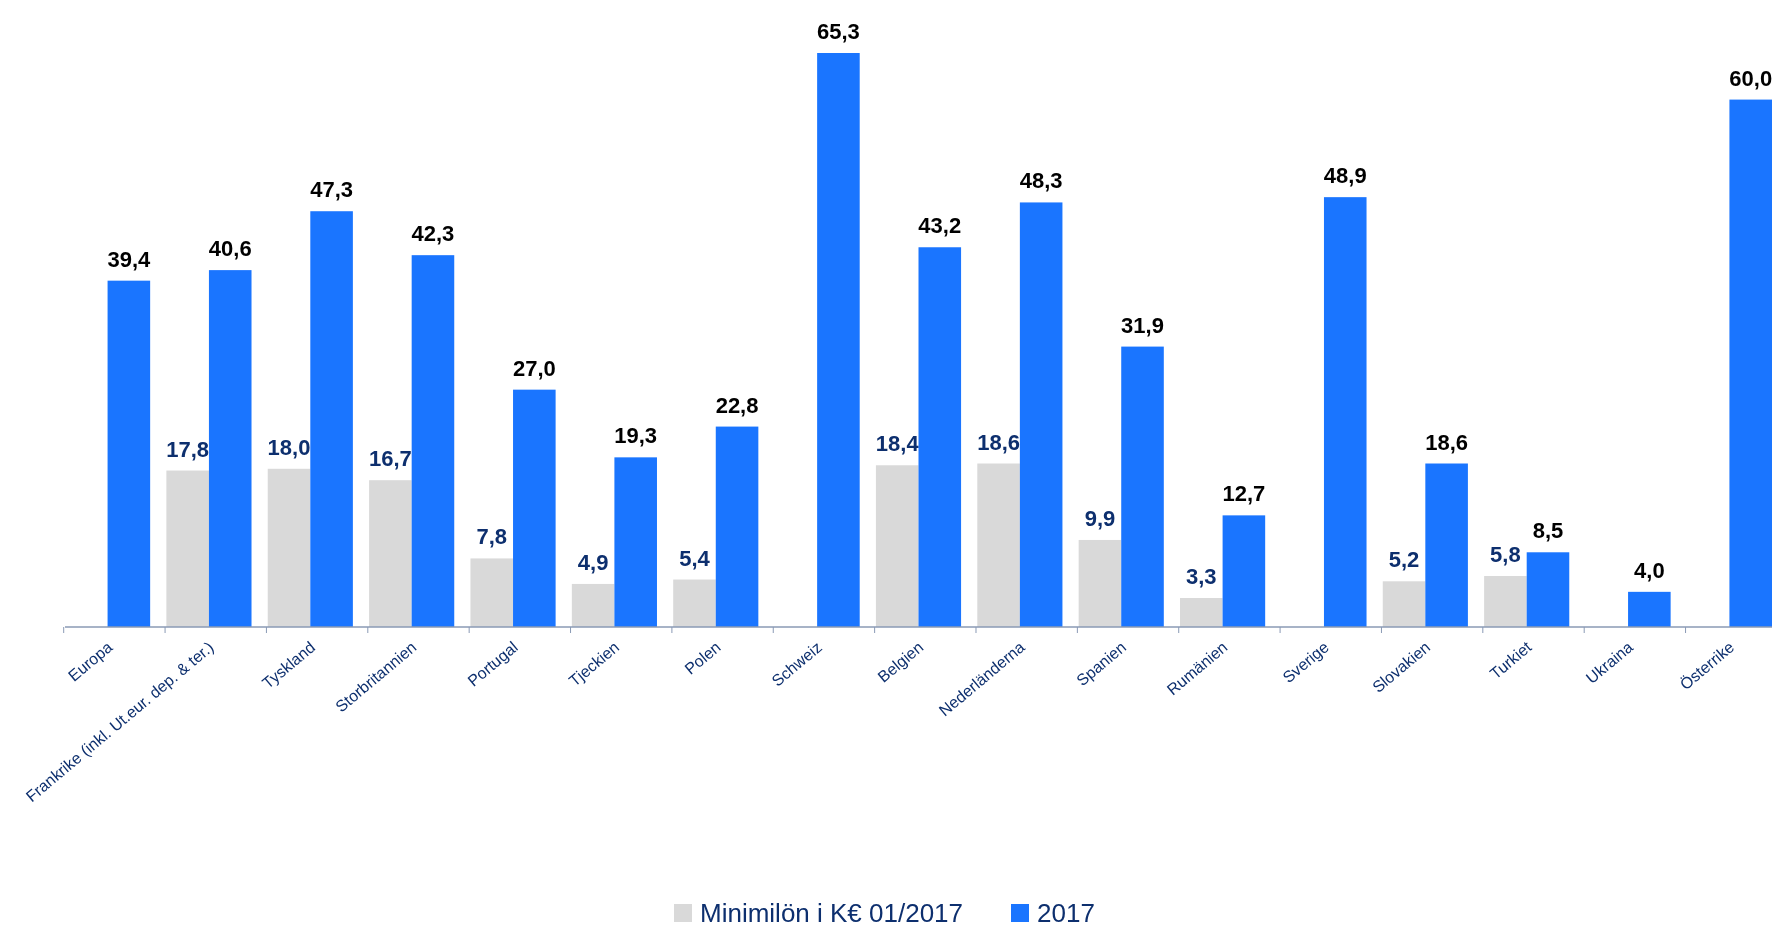 Image resolution: width=1779 pixels, height=936 pixels. What do you see at coordinates (940, 226) in the screenshot?
I see `data-label: 43,2` at bounding box center [940, 226].